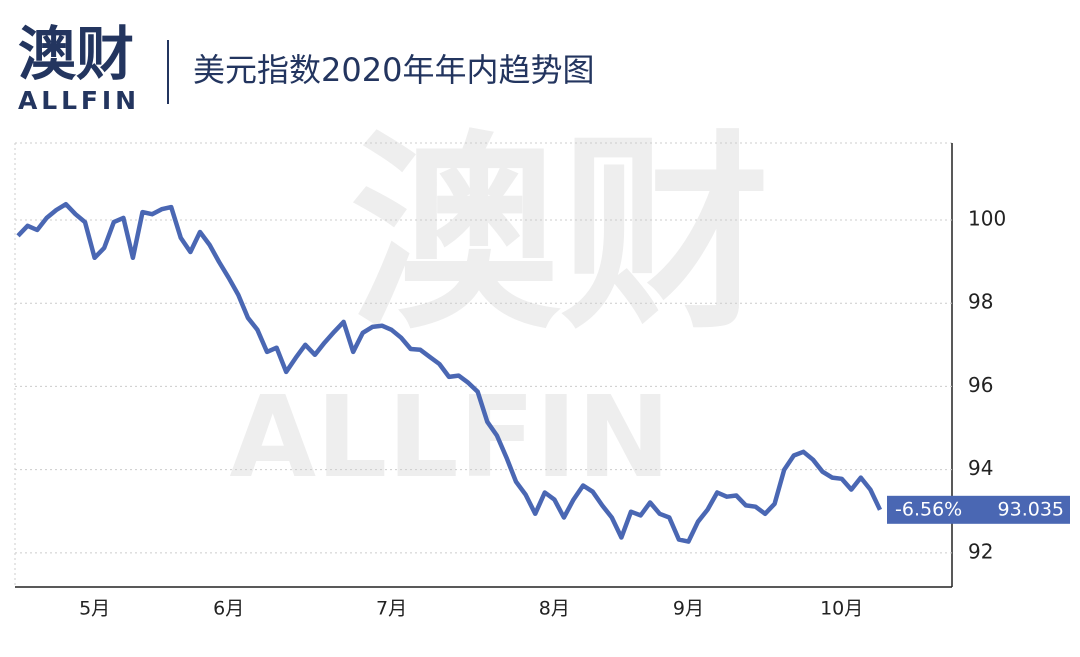  What do you see at coordinates (449, 438) in the screenshot?
I see `watermark-en: ALLFIN` at bounding box center [449, 438].